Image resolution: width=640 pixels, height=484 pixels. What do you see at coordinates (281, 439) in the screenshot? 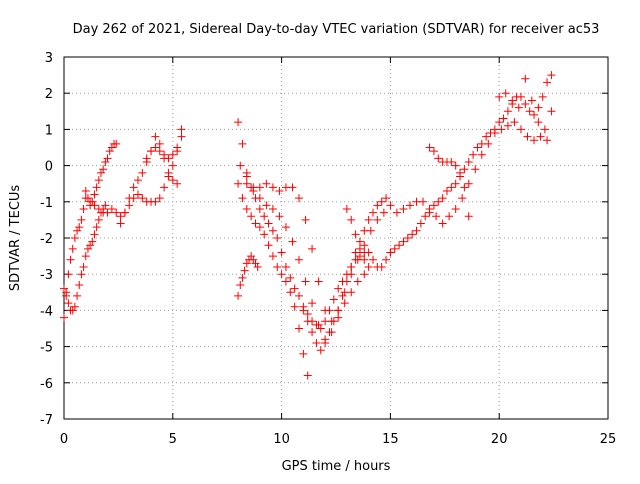
I see `x-tick-label: 10` at bounding box center [281, 439].